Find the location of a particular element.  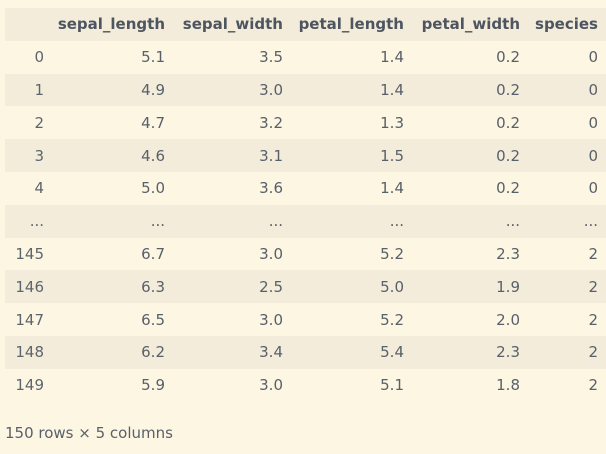

row-index: 149 is located at coordinates (29, 385).